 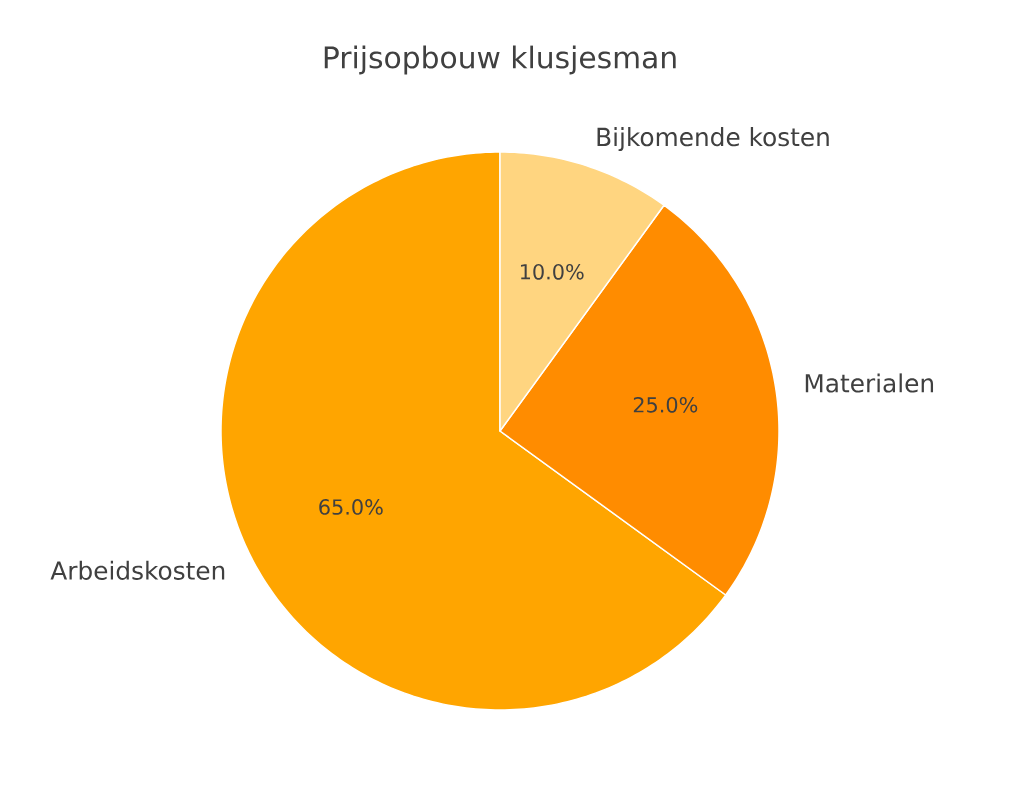 I want to click on data-label: 65.0%, so click(x=351, y=507).